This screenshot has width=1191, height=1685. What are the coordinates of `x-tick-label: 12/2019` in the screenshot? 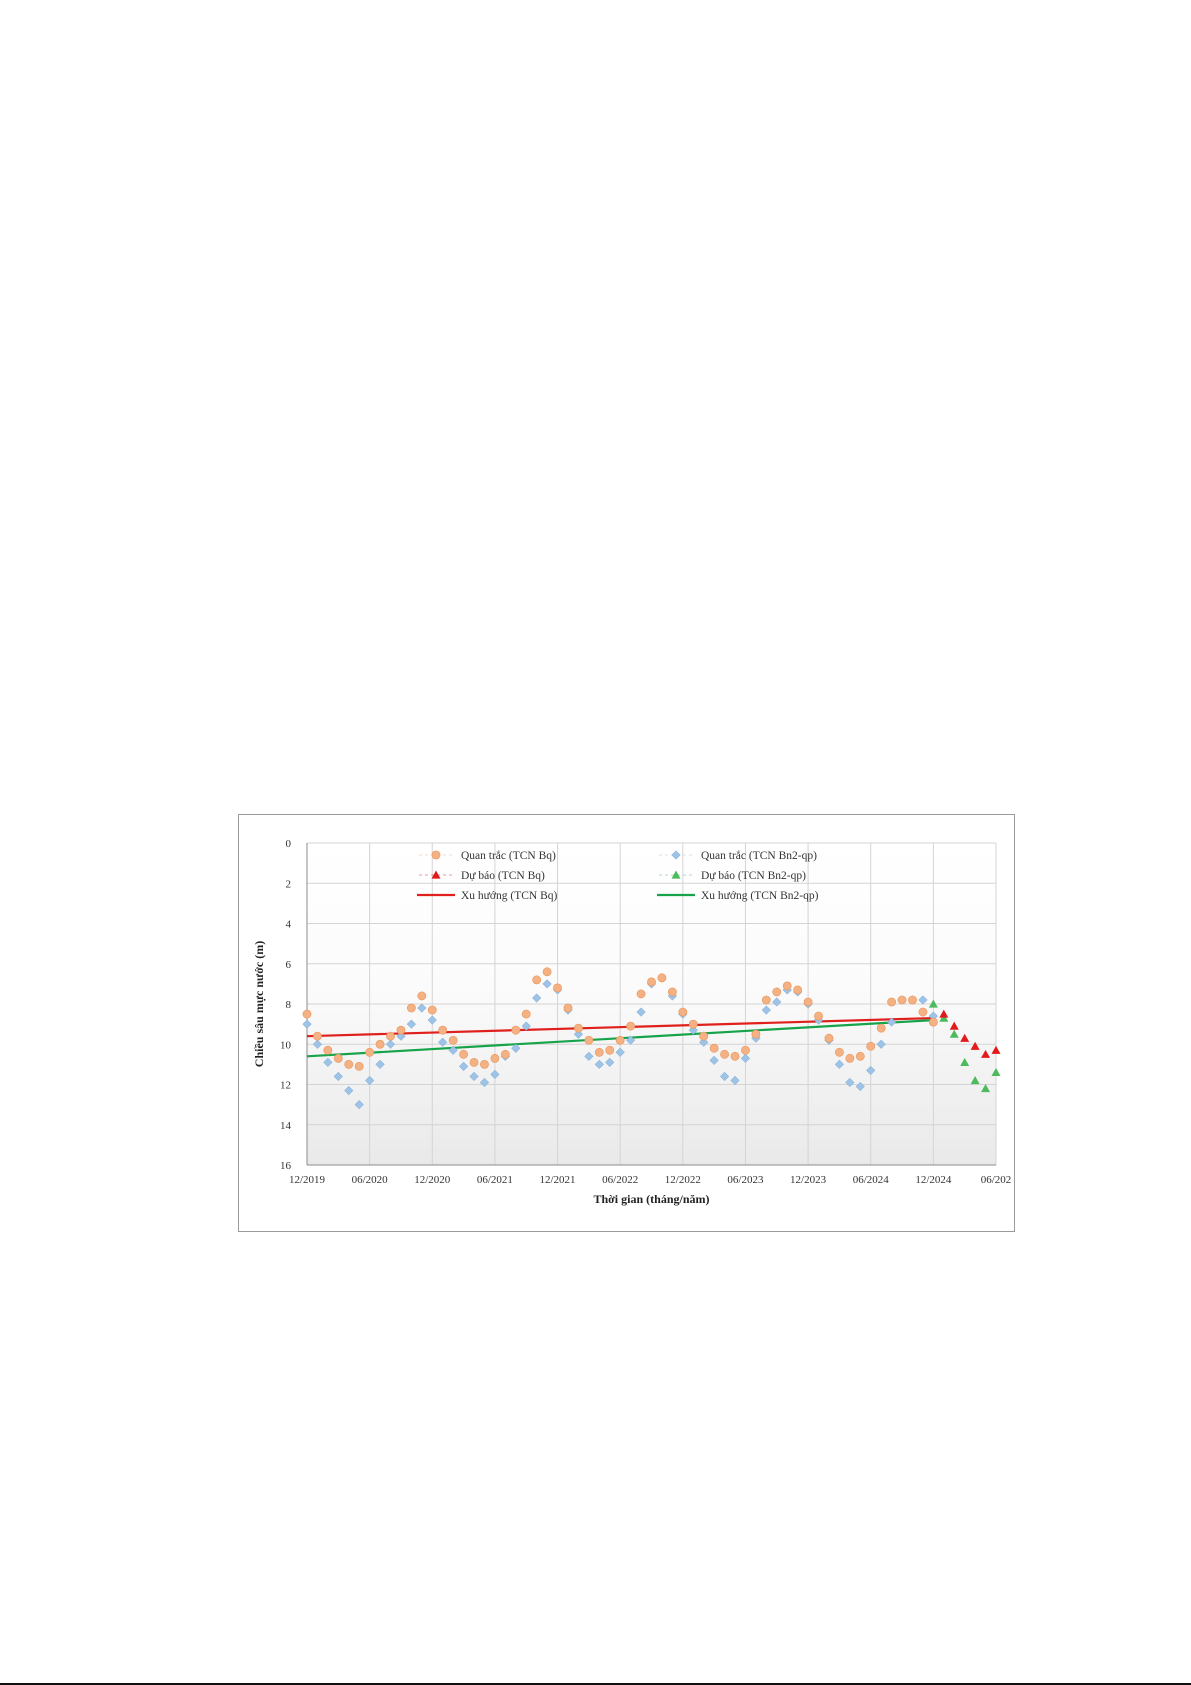 It's located at (307, 1180).